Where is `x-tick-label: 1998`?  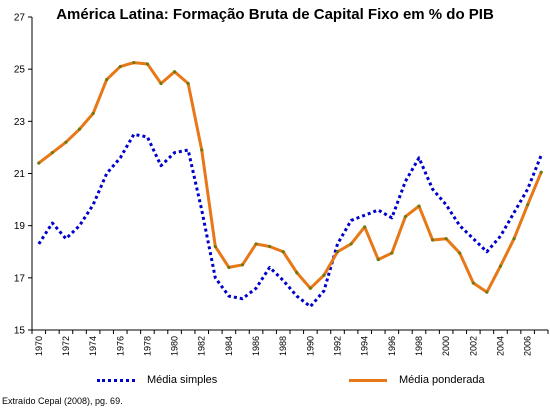 x-tick-label: 1998 is located at coordinates (419, 346).